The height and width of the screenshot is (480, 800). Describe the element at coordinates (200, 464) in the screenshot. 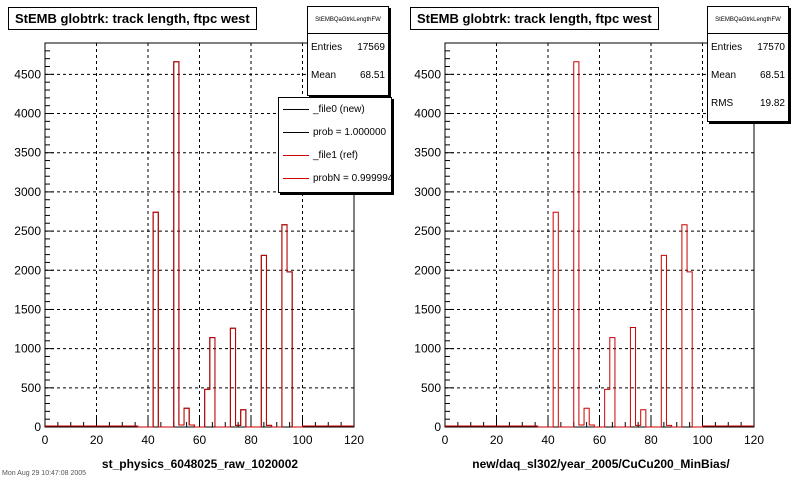

I see `left-x-axis-title: st_physics_6048025_raw_1020002` at that location.